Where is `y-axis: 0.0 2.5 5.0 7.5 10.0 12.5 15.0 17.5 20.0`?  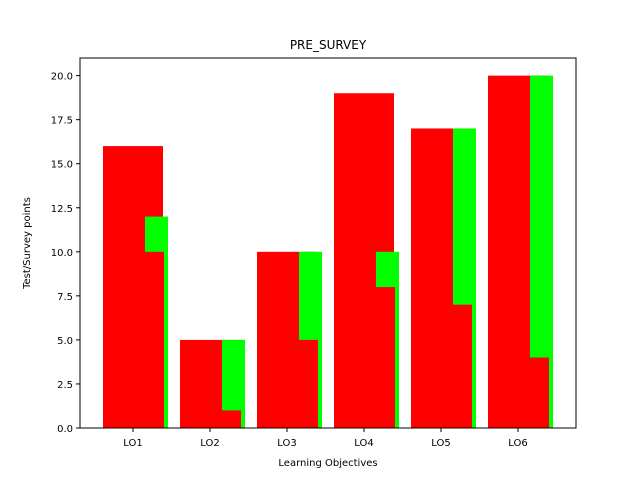
y-axis: 0.0 2.5 5.0 7.5 10.0 12.5 15.0 17.5 20.0 is located at coordinates (65, 253).